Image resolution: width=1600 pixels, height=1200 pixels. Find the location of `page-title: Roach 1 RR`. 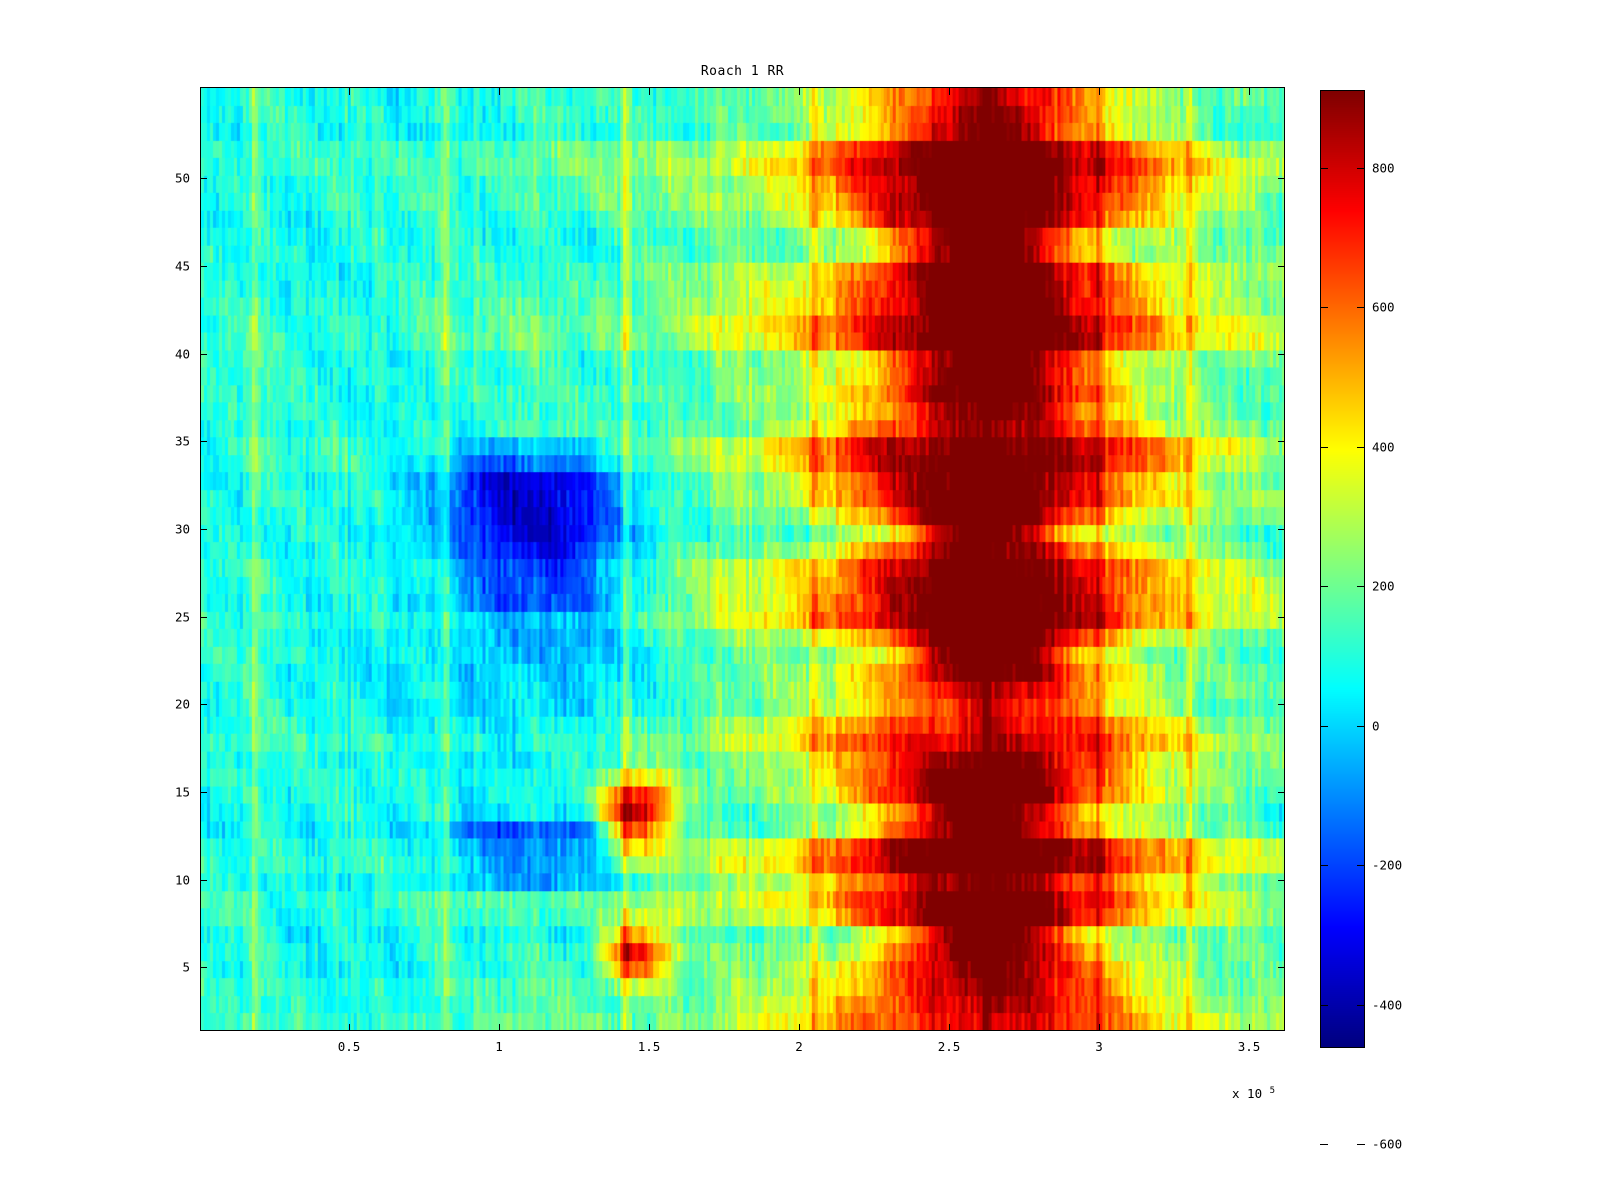

page-title: Roach 1 RR is located at coordinates (742, 71).